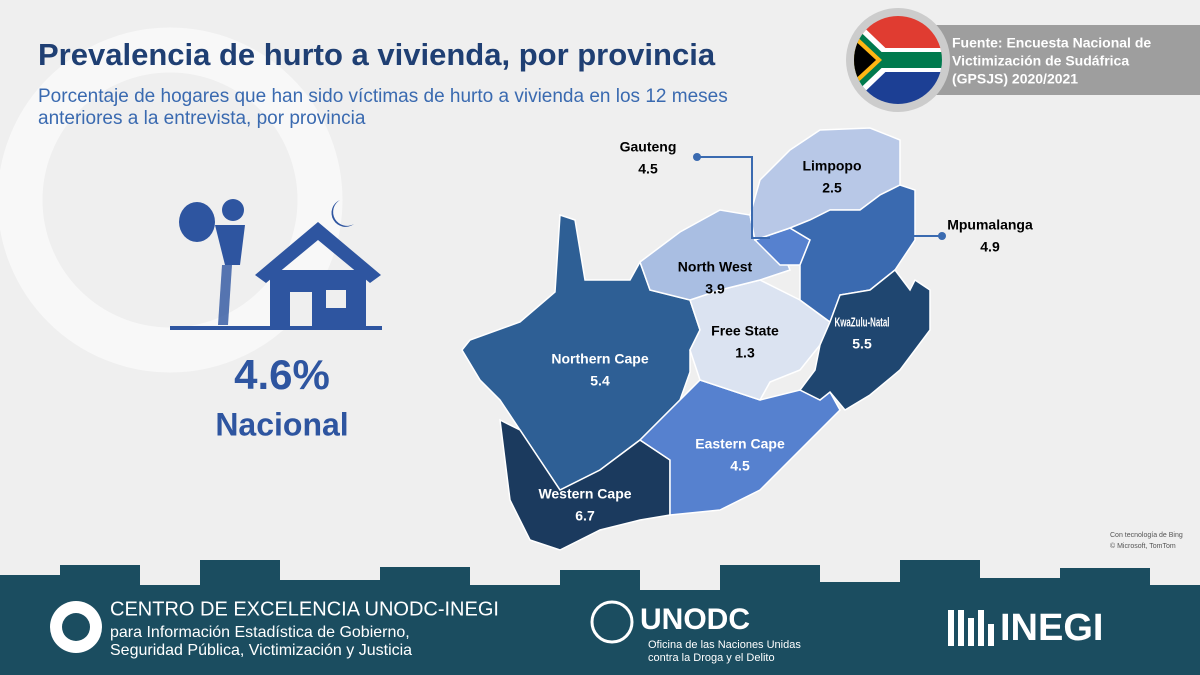 The width and height of the screenshot is (1200, 675). Describe the element at coordinates (990, 225) in the screenshot. I see `province-name: Mpumalanga` at that location.